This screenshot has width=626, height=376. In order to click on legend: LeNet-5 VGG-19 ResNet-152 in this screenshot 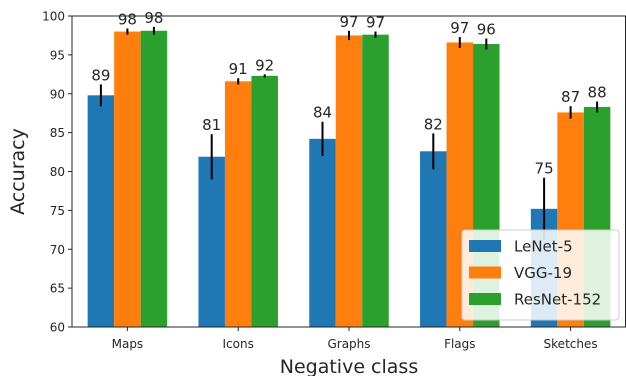, I will do `click(540, 275)`.